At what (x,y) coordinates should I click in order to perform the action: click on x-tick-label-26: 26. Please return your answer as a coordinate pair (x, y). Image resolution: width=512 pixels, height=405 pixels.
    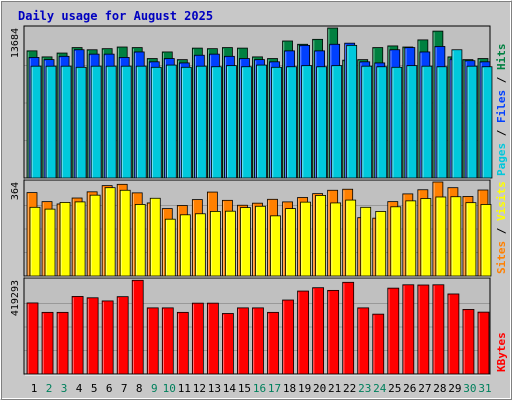
    Looking at the image, I should click on (409, 388).